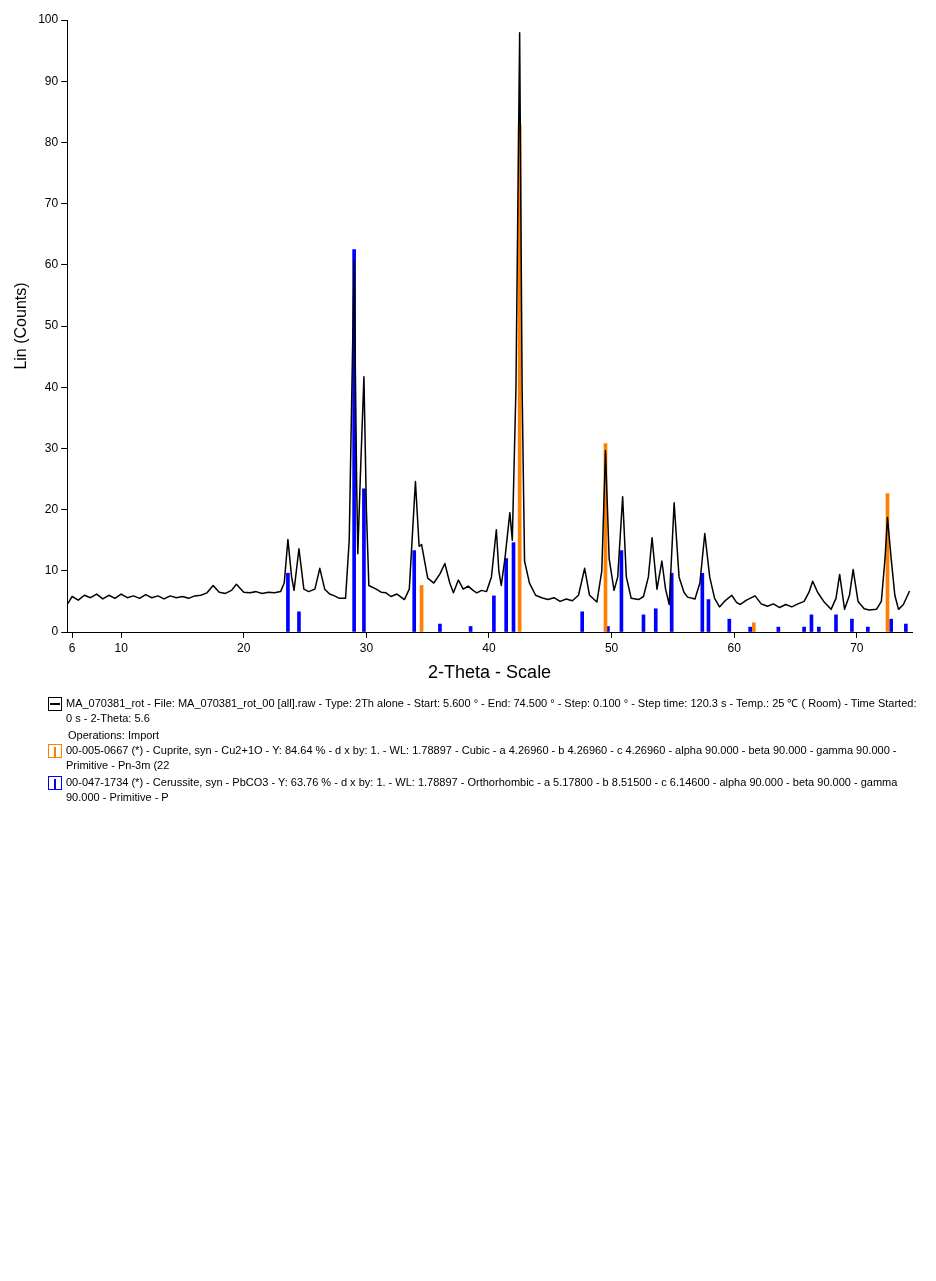  Describe the element at coordinates (51, 570) in the screenshot. I see `y-tick-label: 10` at that location.